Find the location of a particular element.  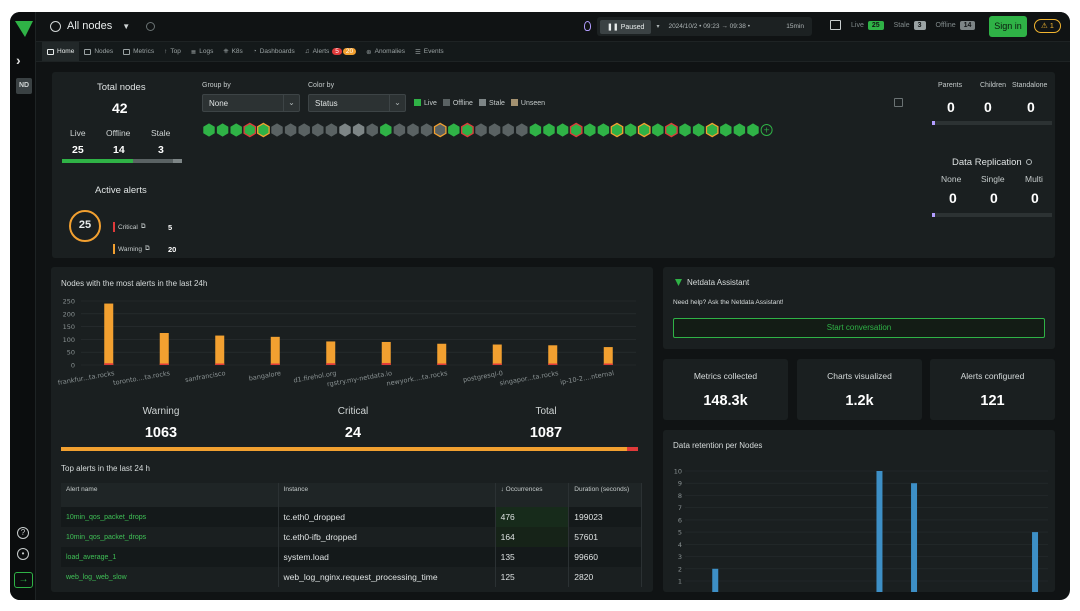

lightbulb-icon is located at coordinates (587, 26).